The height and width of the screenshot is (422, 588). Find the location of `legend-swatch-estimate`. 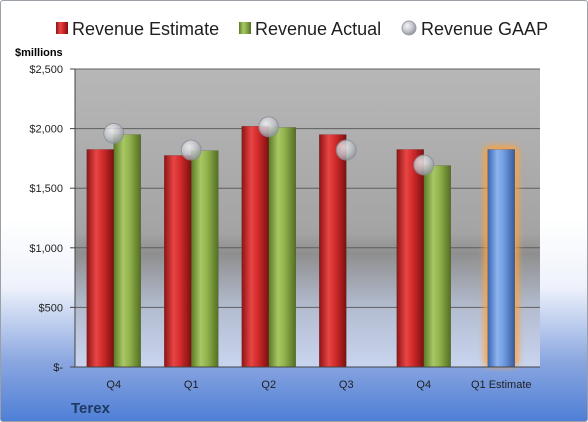

legend-swatch-estimate is located at coordinates (62, 28).